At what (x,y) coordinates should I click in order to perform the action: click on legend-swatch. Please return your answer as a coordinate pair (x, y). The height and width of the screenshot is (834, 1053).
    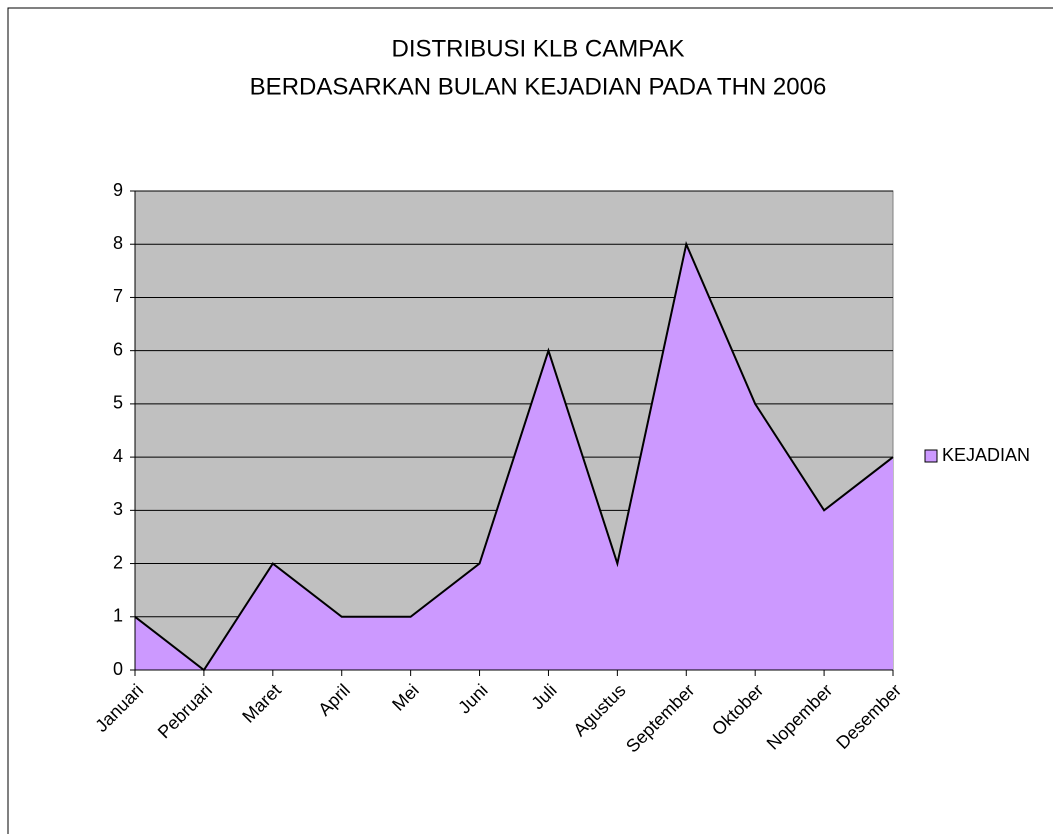
    Looking at the image, I should click on (931, 456).